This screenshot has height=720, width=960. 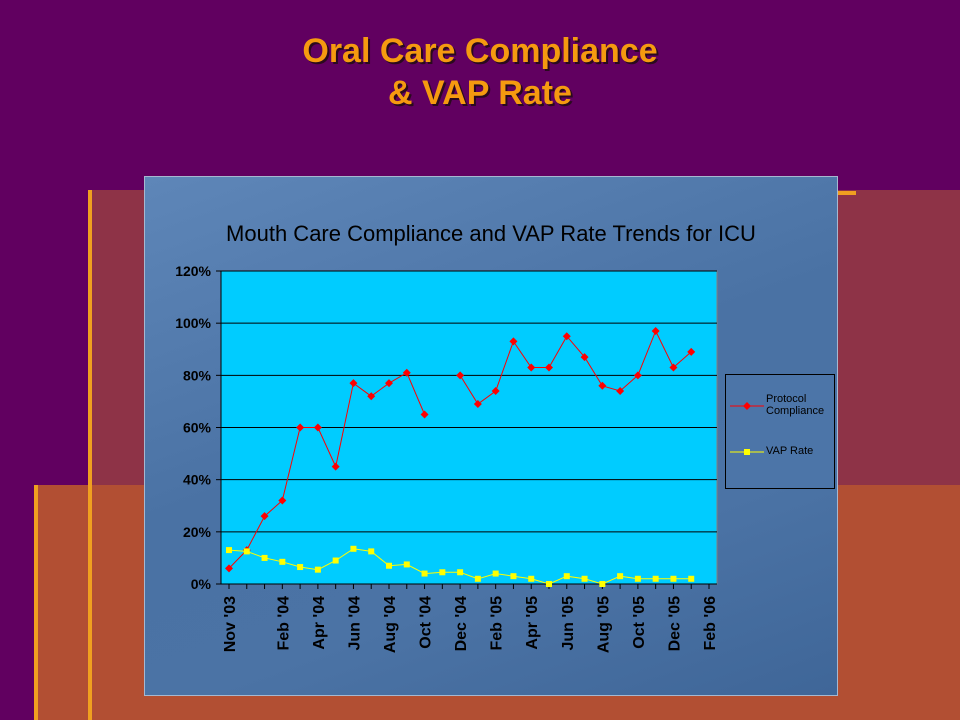 I want to click on x-tick-label: Dec '05, so click(x=674, y=624).